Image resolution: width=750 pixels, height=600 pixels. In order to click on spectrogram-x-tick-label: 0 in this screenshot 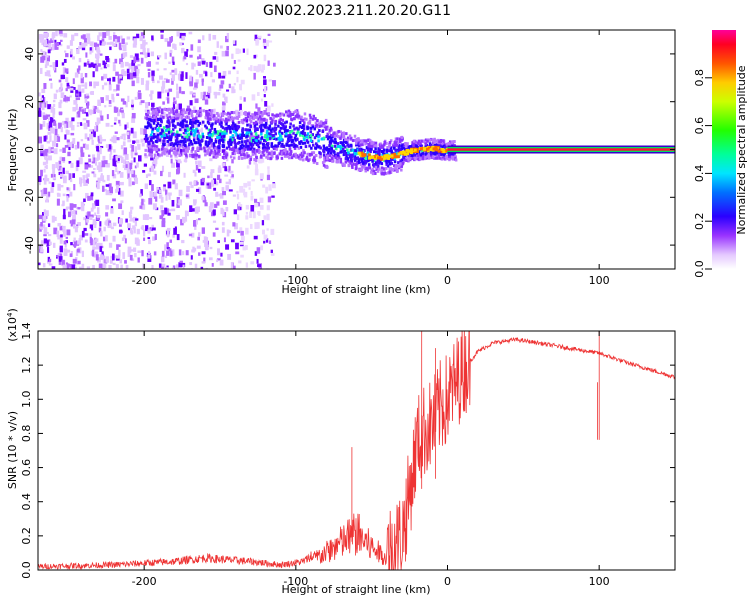, I will do `click(447, 280)`.